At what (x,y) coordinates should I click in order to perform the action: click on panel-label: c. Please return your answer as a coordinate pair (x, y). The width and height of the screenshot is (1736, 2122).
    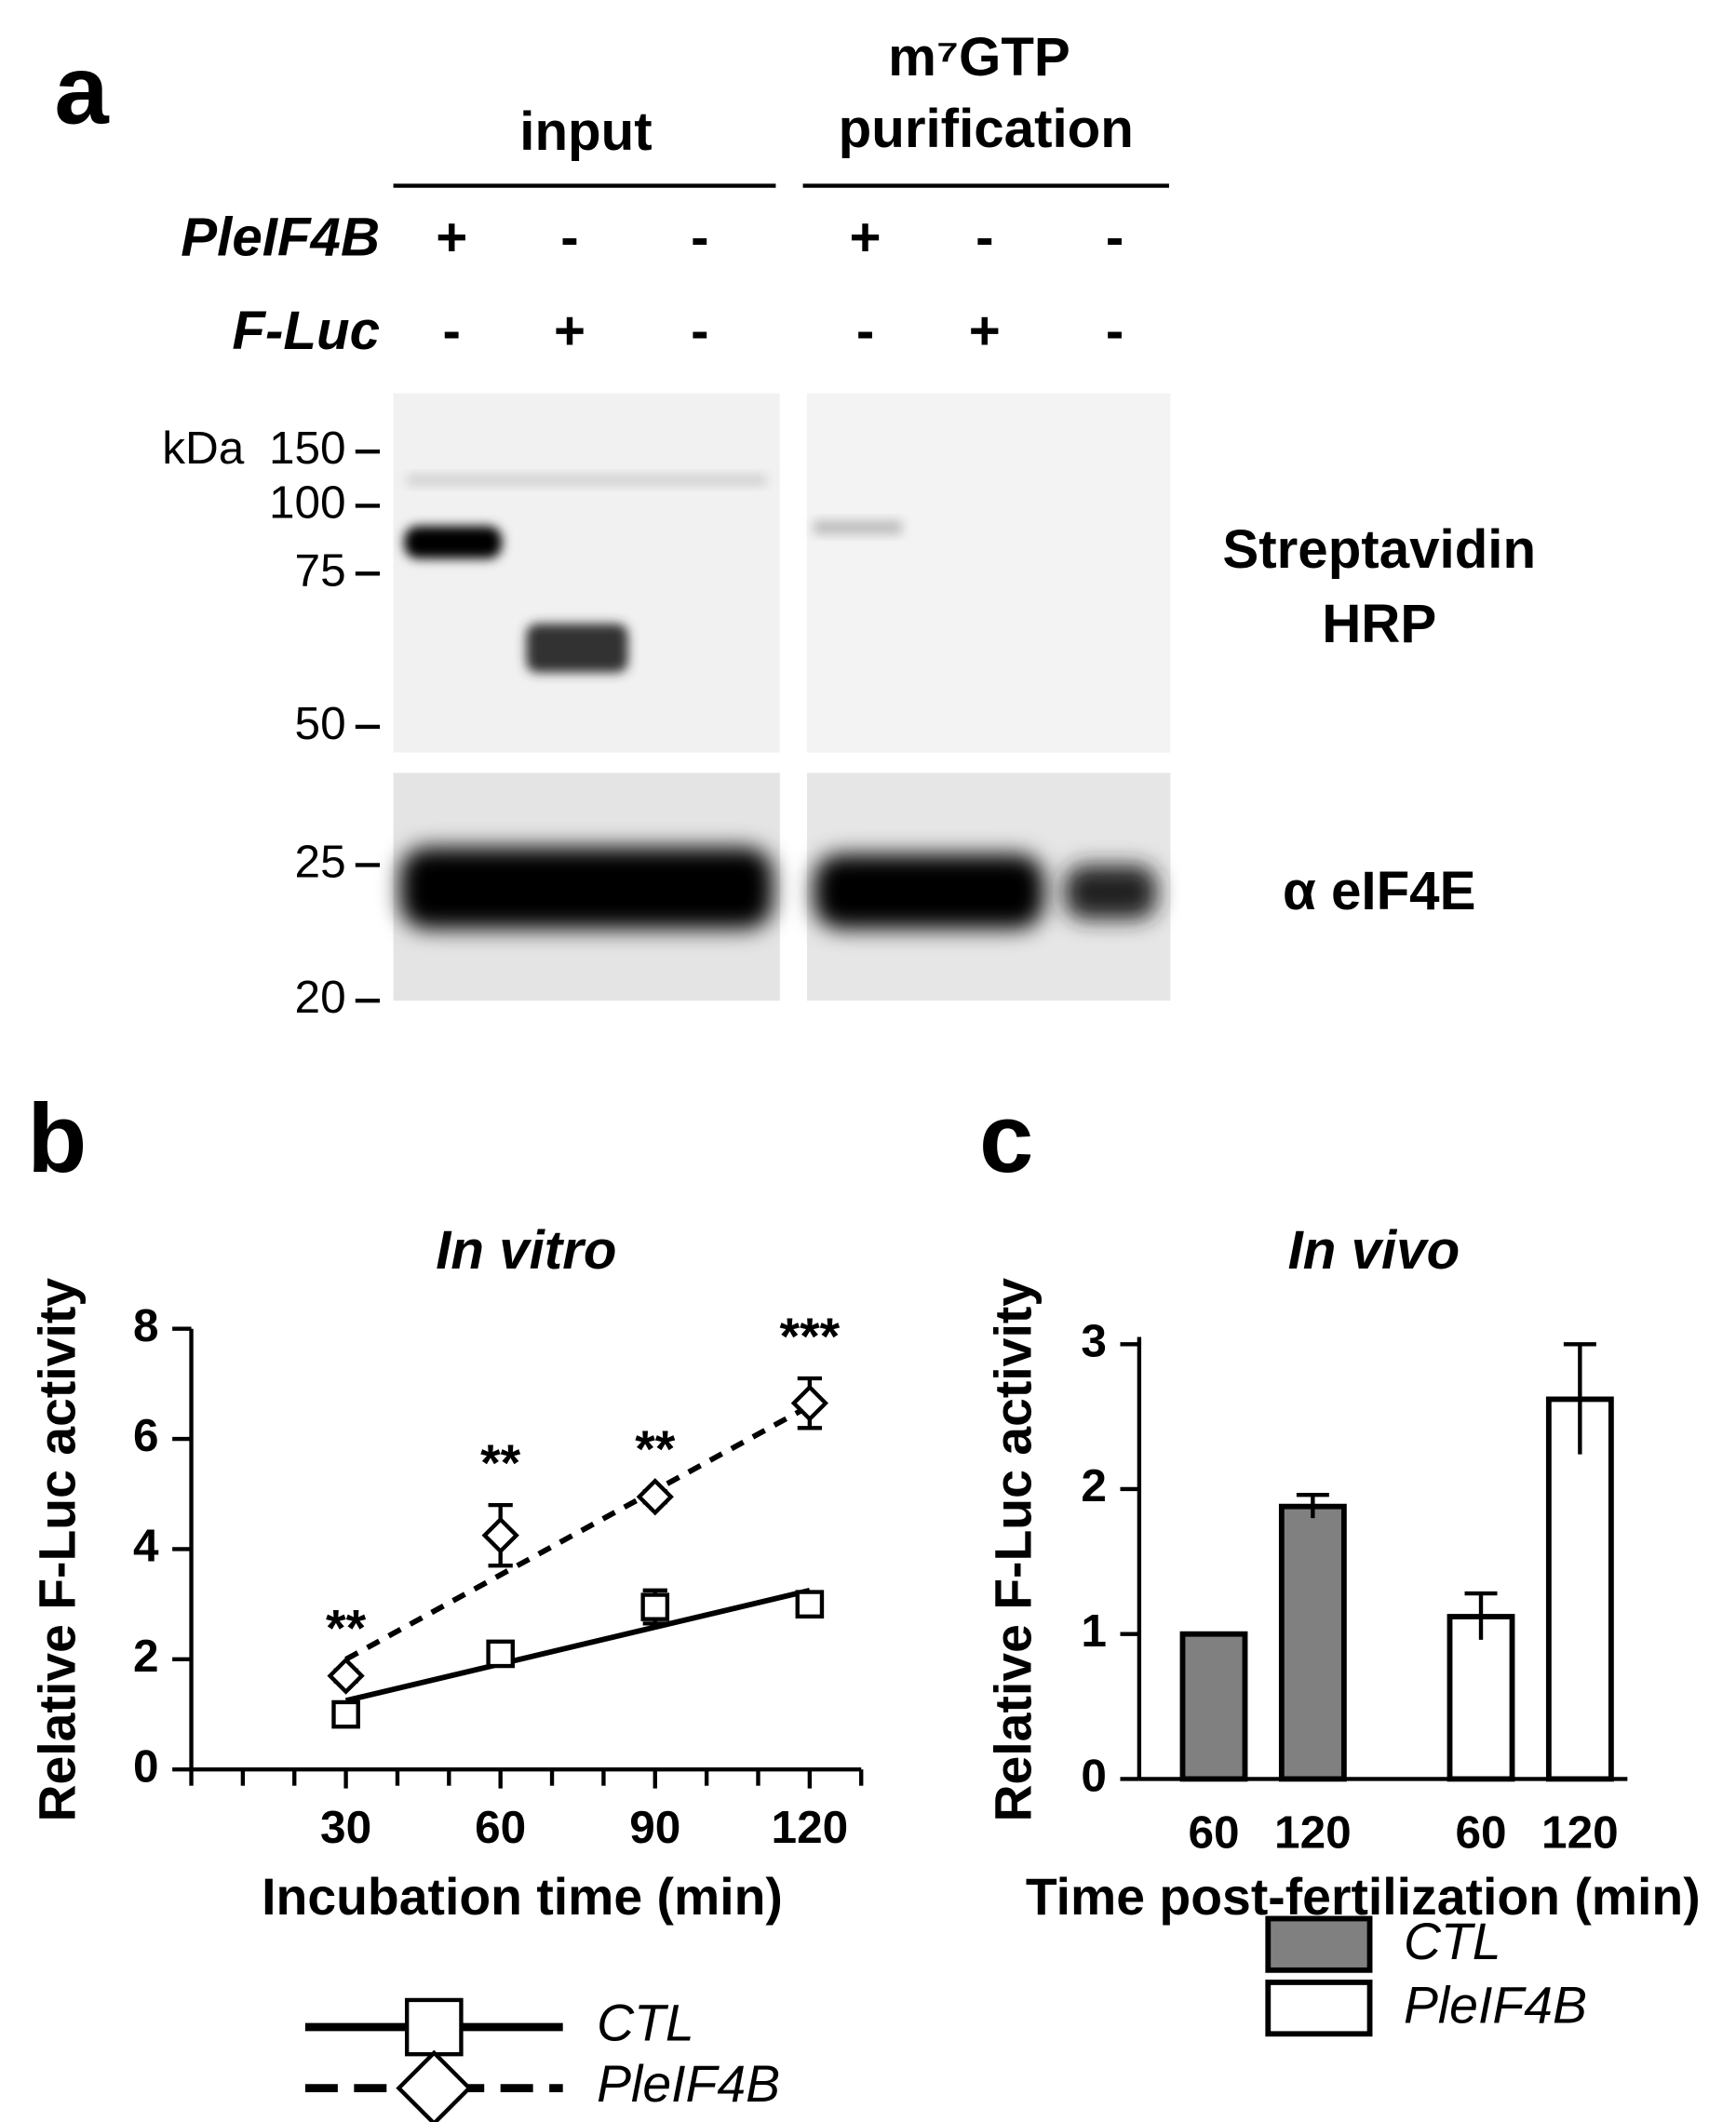
    Looking at the image, I should click on (1006, 1138).